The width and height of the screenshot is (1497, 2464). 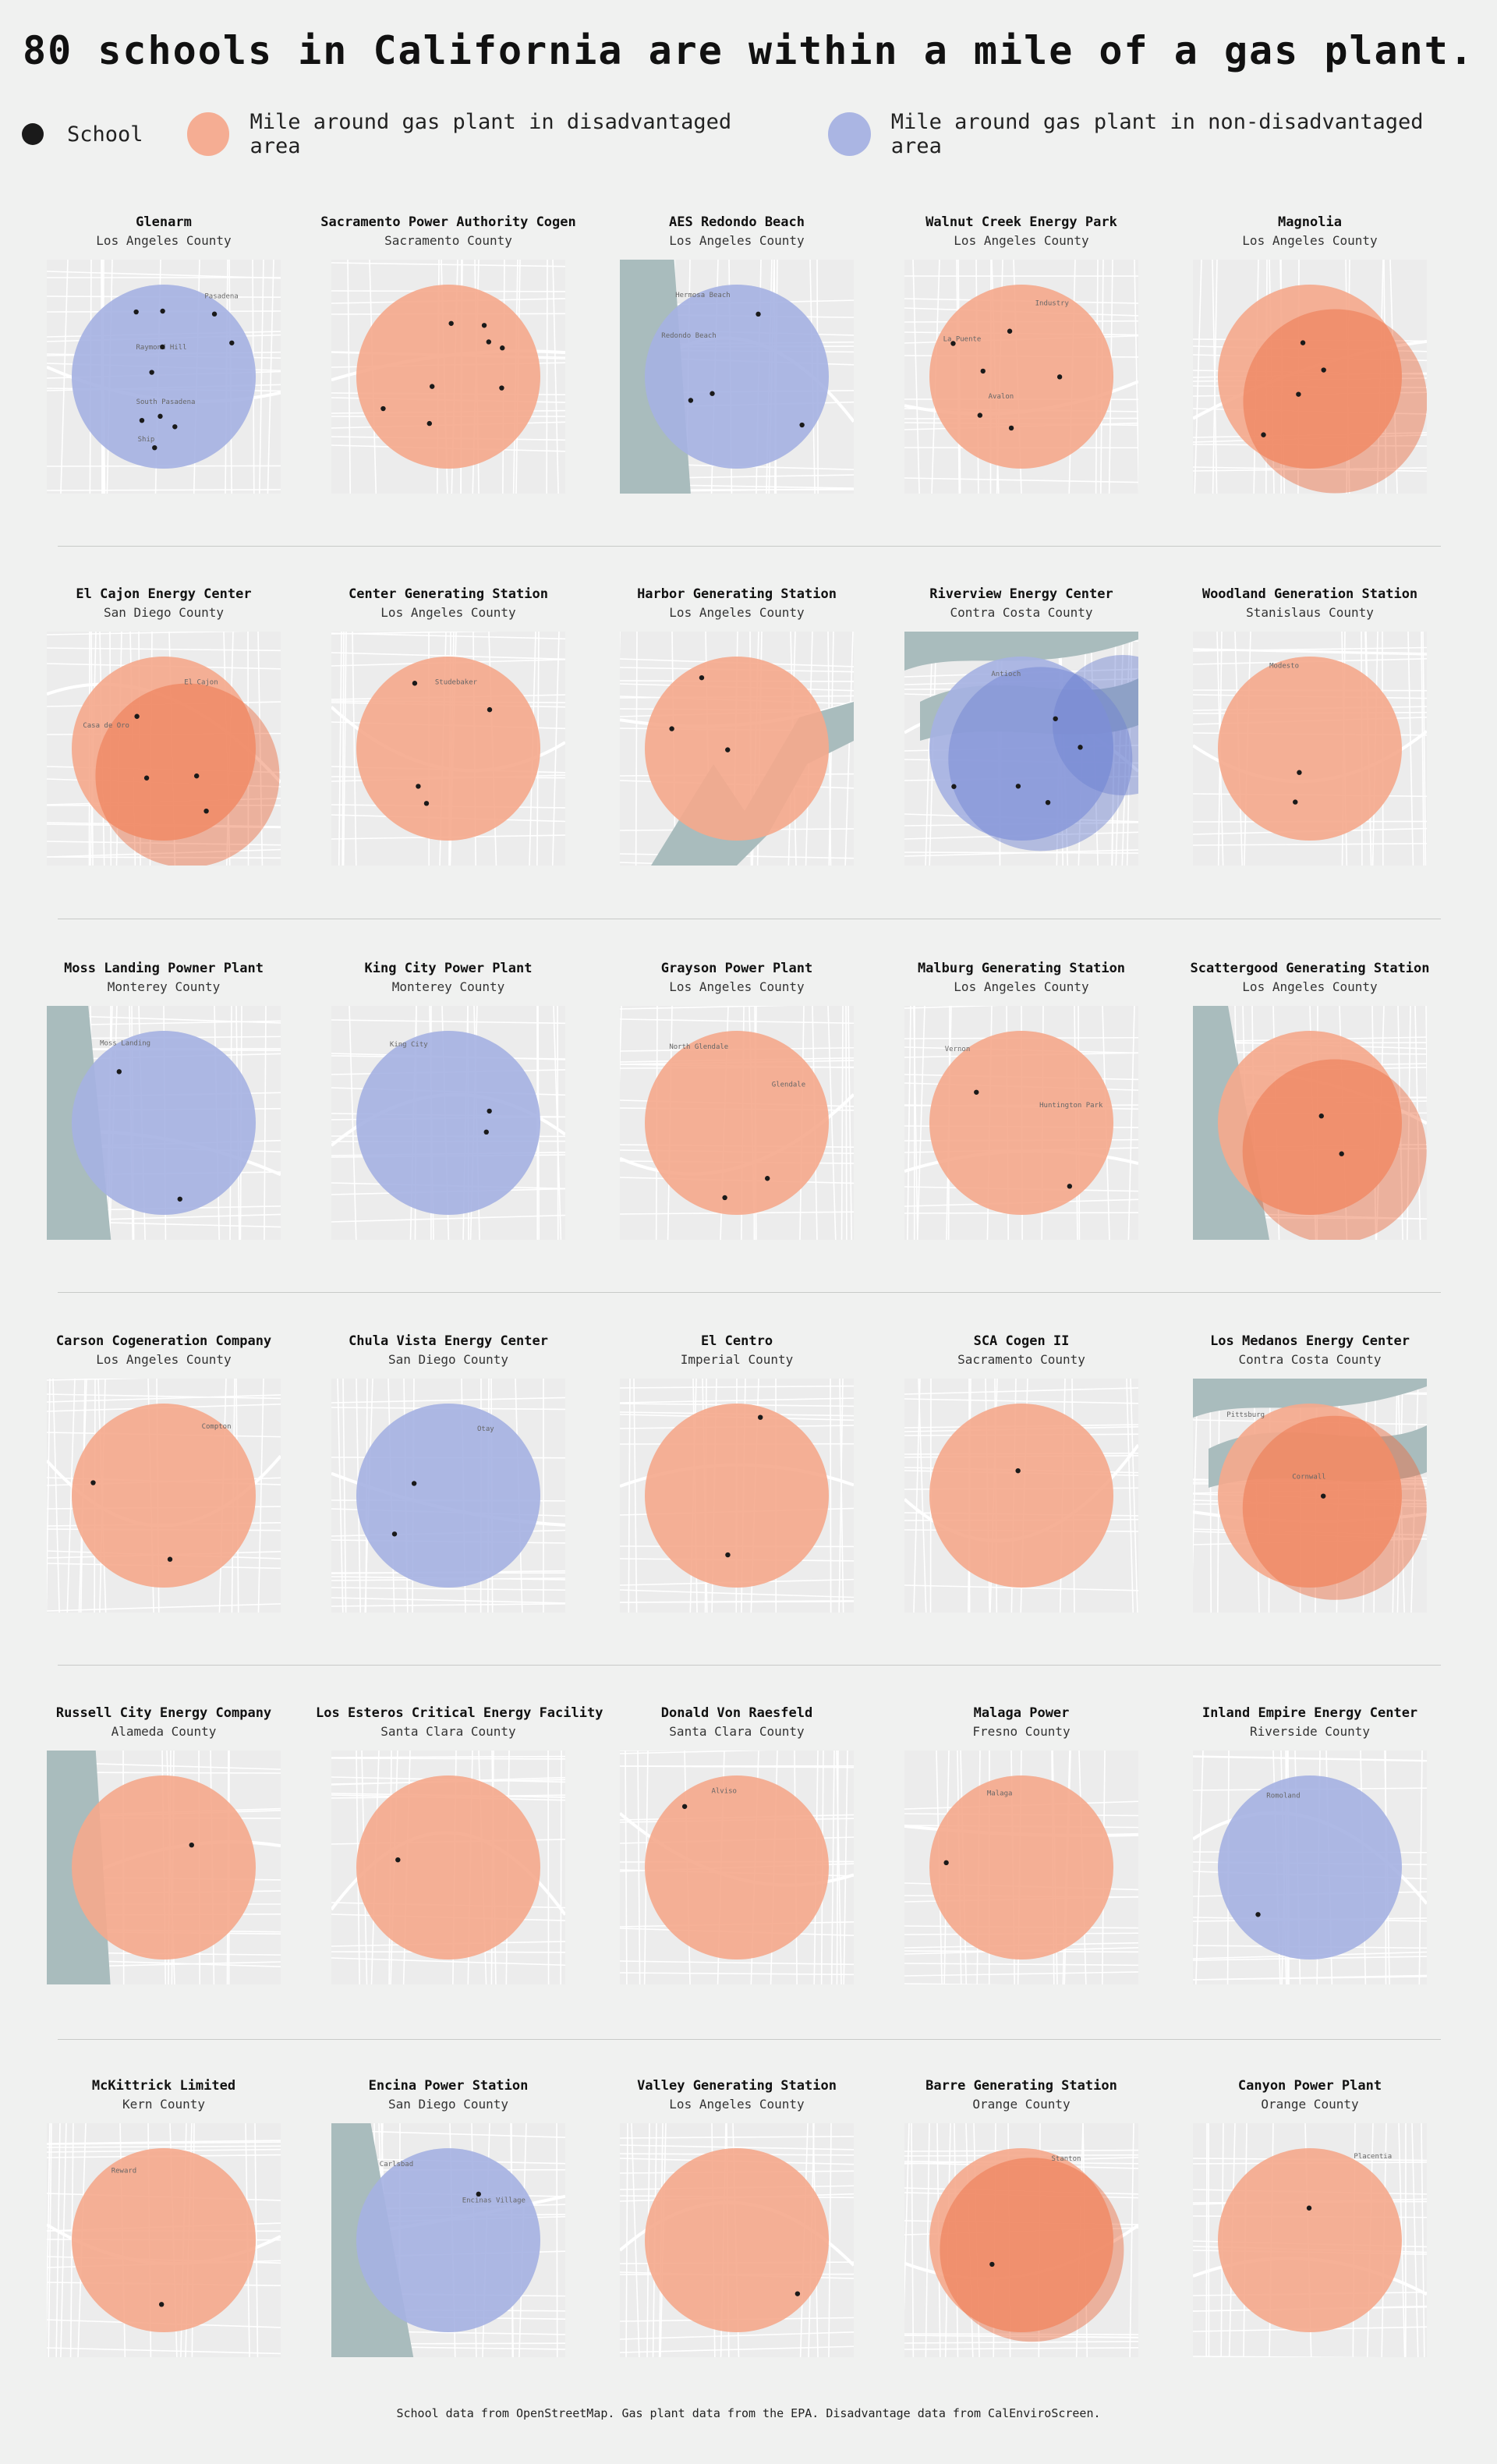 I want to click on plant-map: Hermosa Beach Redondo Beach, so click(x=737, y=377).